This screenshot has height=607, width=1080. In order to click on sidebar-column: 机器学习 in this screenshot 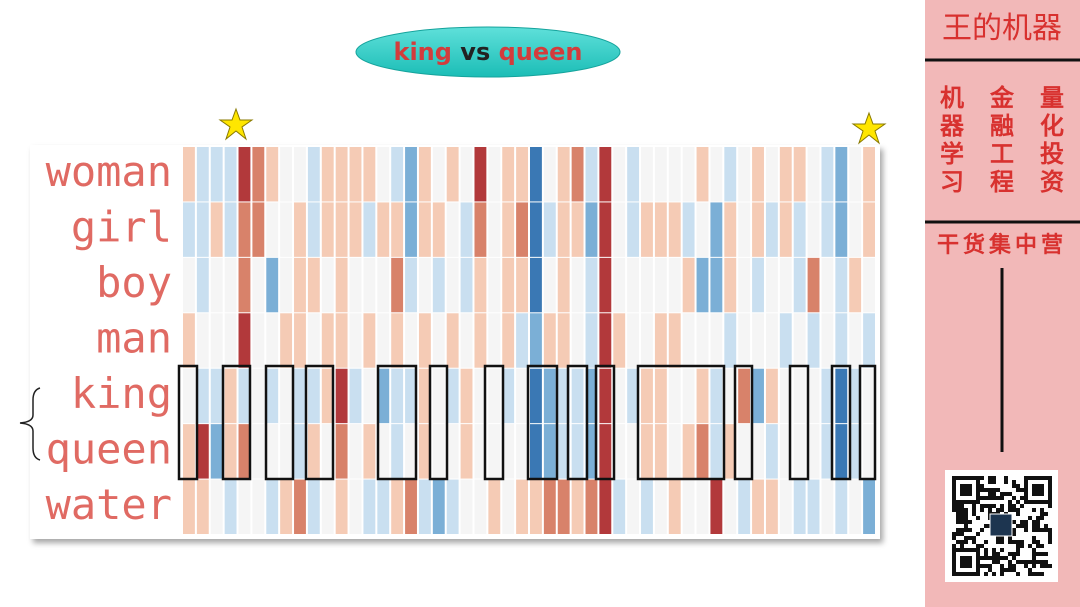, I will do `click(950, 141)`.